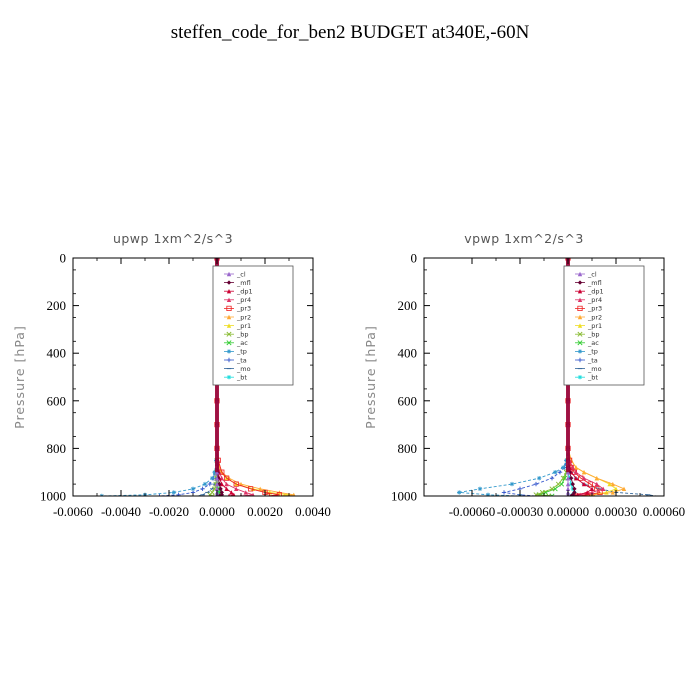  I want to click on y-tick-label: 600, so click(57, 400).